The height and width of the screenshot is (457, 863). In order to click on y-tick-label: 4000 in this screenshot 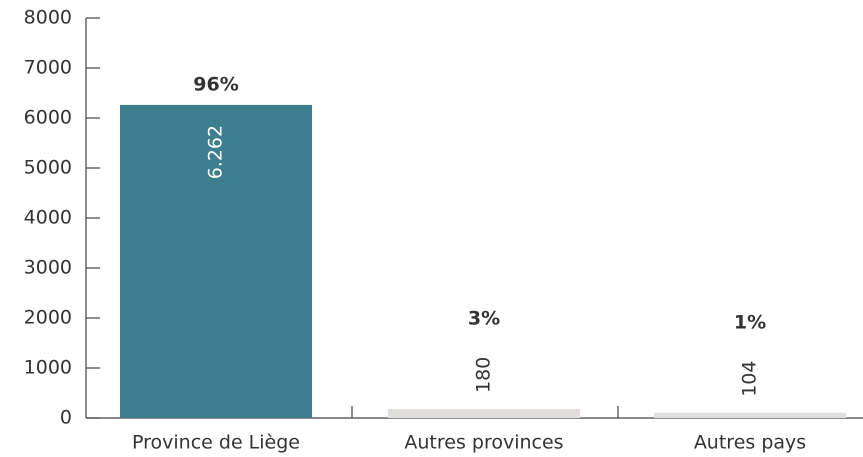, I will do `click(48, 218)`.